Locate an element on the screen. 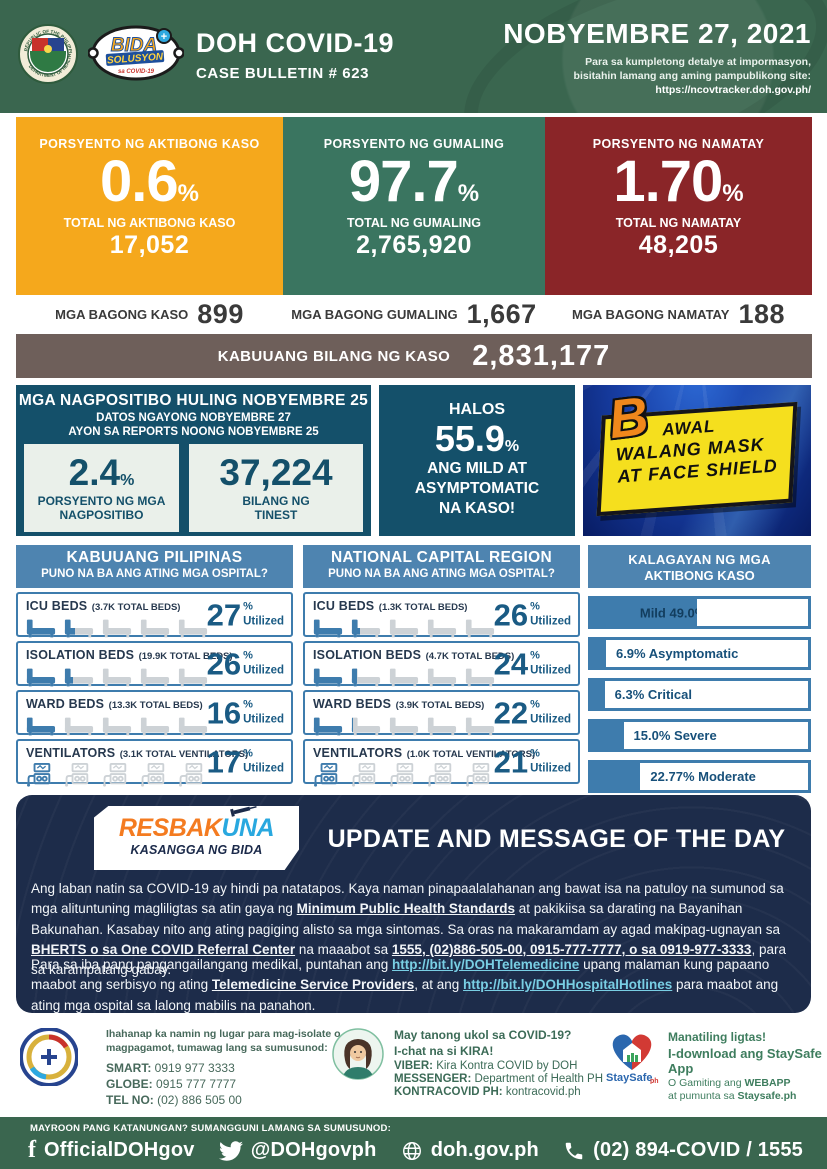  positivity-title: MGA NAGPOSITIBO HULING NOBYEMBRE 25 is located at coordinates (193, 400).